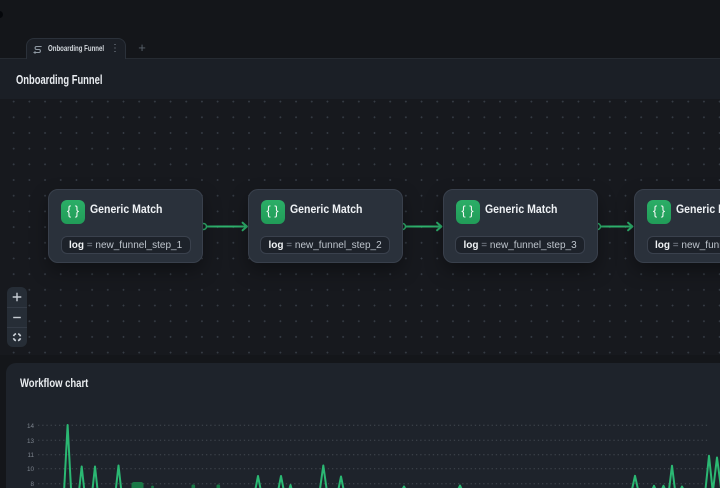 Image resolution: width=720 pixels, height=488 pixels. What do you see at coordinates (30, 455) in the screenshot?
I see `svg-text: 11` at bounding box center [30, 455].